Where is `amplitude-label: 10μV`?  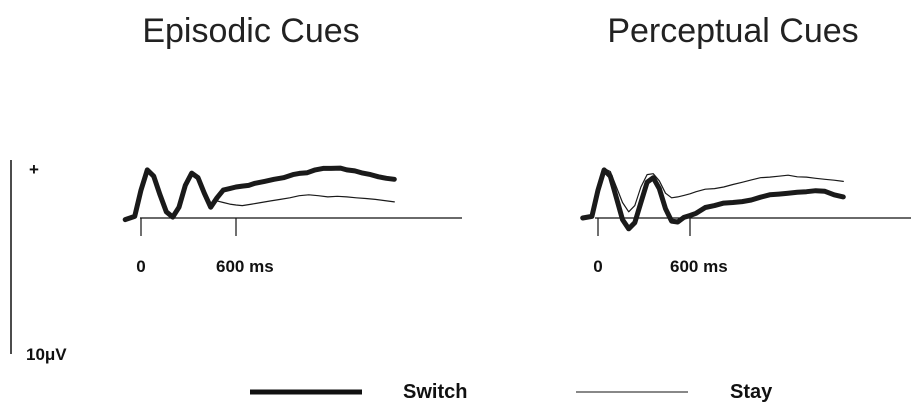
amplitude-label: 10μV is located at coordinates (46, 354).